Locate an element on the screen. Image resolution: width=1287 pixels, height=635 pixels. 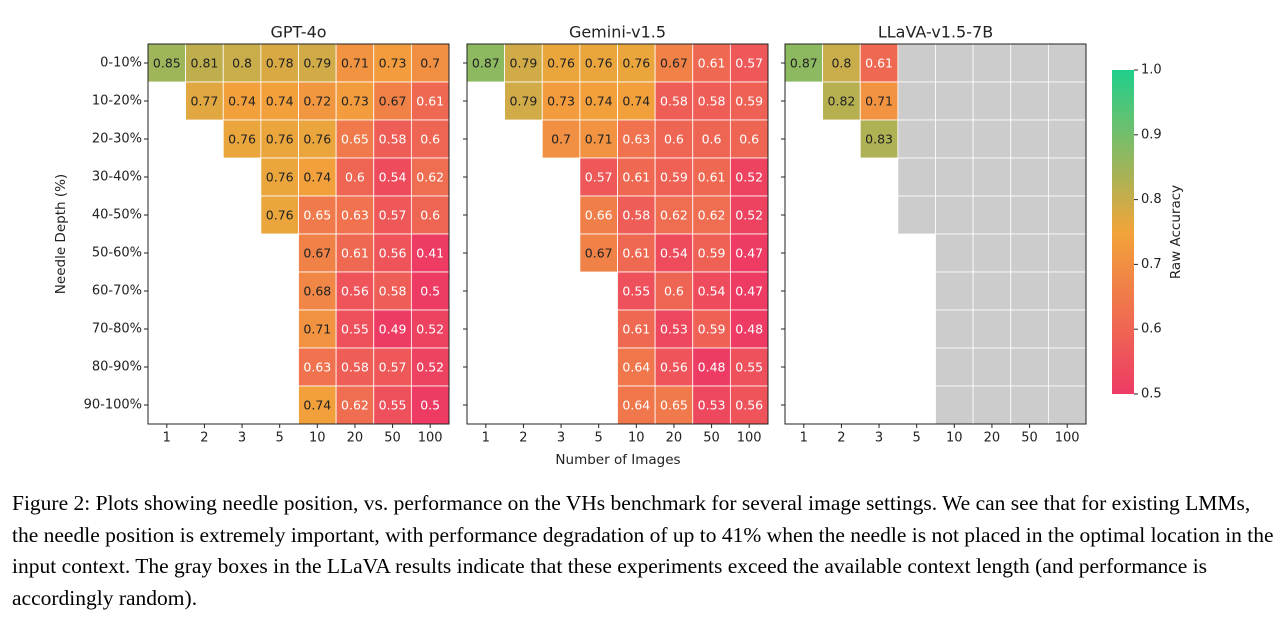
cell-label: 0.57 is located at coordinates (393, 367).